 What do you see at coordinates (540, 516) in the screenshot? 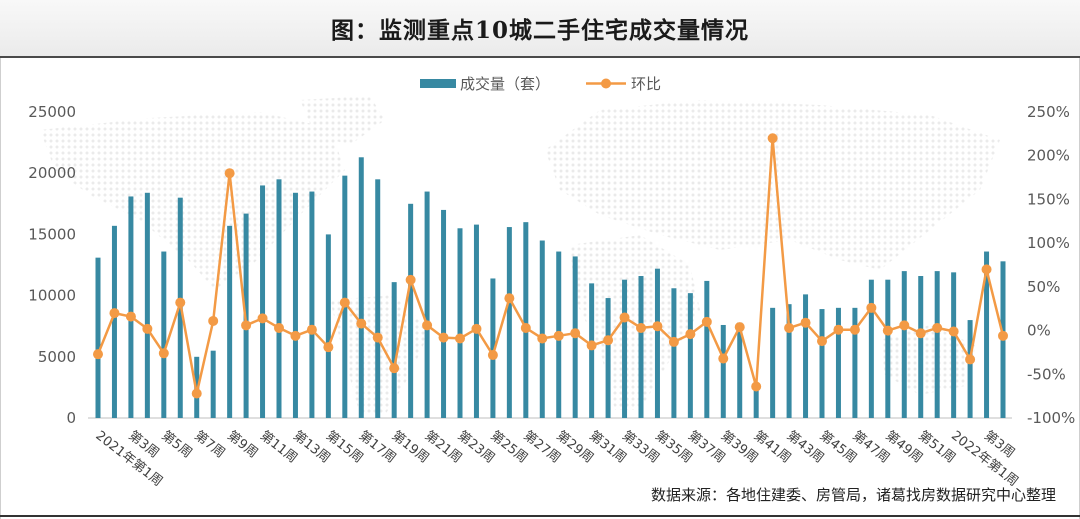
I see `bottom-rule` at bounding box center [540, 516].